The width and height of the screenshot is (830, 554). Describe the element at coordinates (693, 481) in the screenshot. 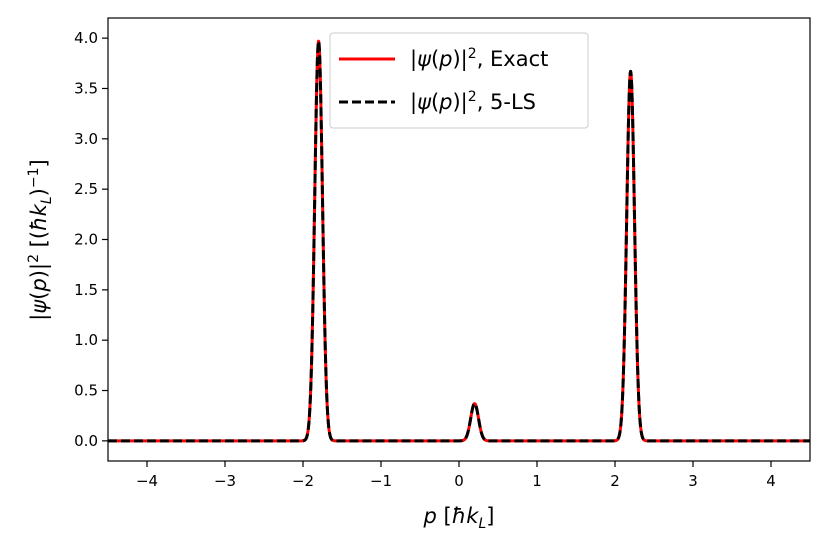

I see `x-tick-label: 3` at that location.